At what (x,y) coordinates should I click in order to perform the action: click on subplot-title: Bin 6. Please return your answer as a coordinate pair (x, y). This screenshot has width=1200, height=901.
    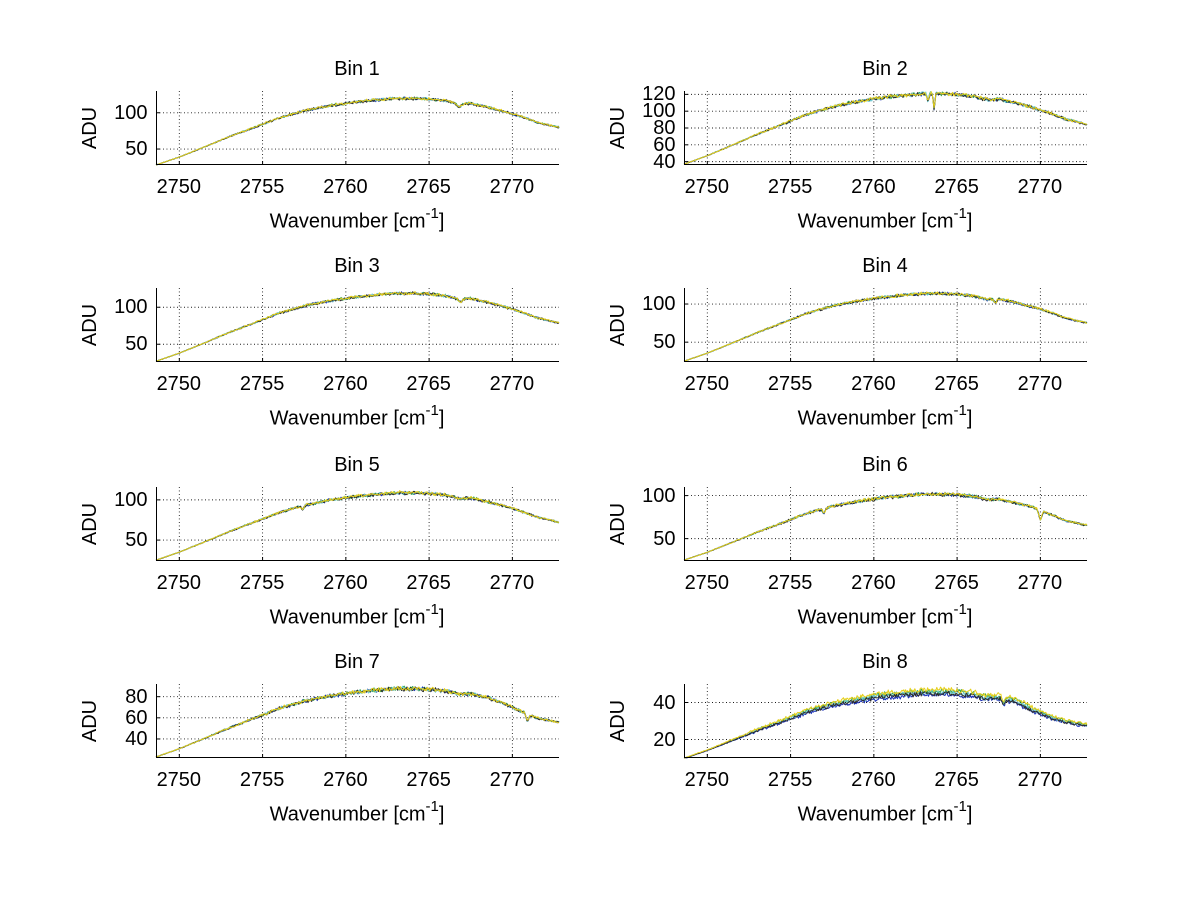
    Looking at the image, I should click on (885, 465).